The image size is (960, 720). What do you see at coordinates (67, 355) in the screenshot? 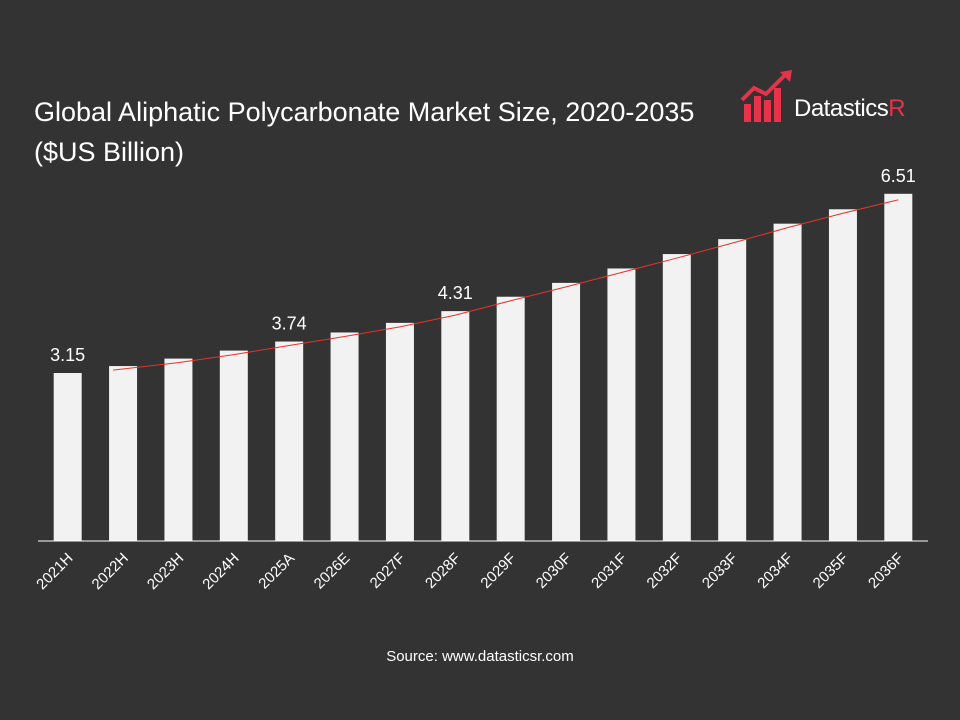
I see `data-label: 3.15` at bounding box center [67, 355].